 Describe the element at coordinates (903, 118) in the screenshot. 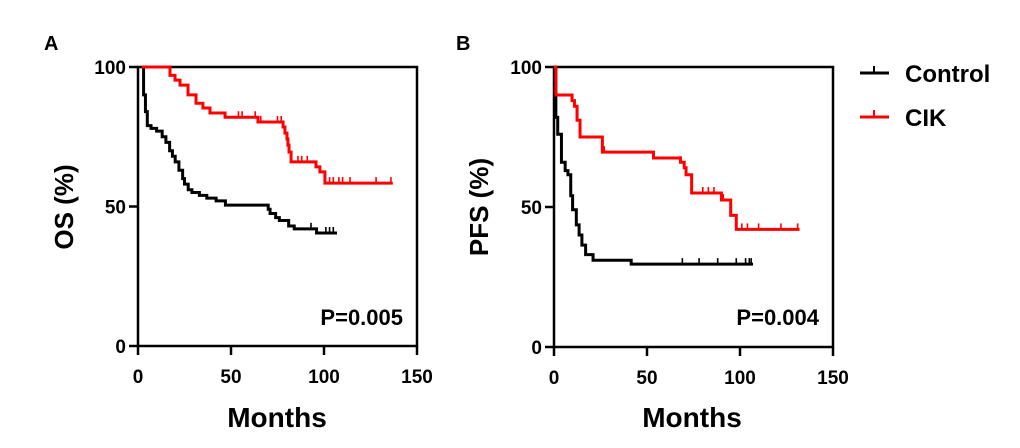

I see `legend-item-cik: CIK` at that location.